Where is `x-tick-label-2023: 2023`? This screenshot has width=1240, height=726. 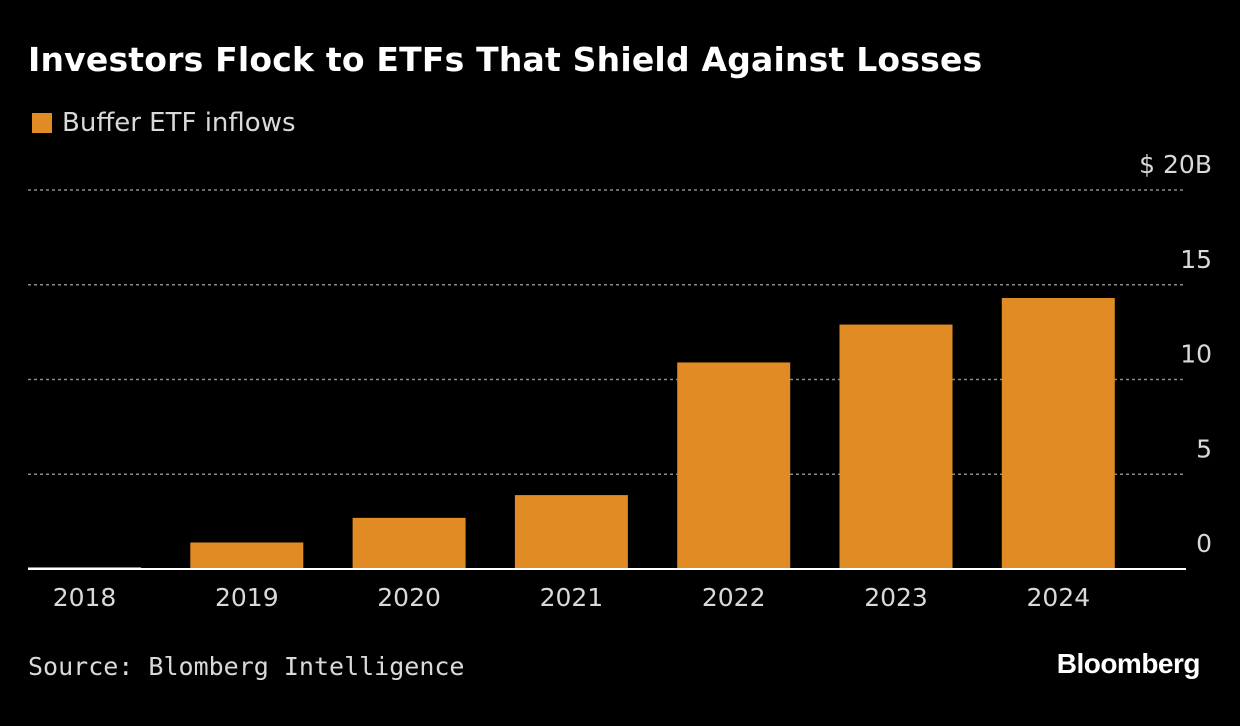
x-tick-label-2023: 2023 is located at coordinates (896, 597).